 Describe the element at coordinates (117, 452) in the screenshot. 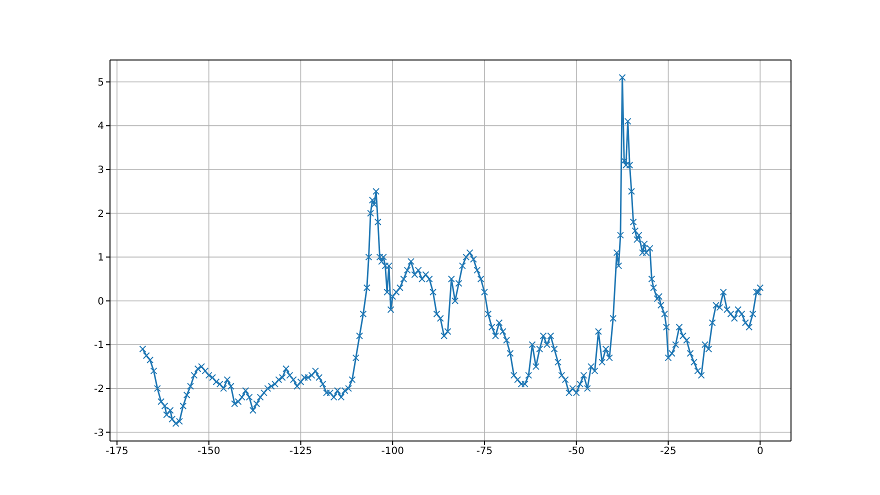

I see `x-tick-label: -175` at that location.